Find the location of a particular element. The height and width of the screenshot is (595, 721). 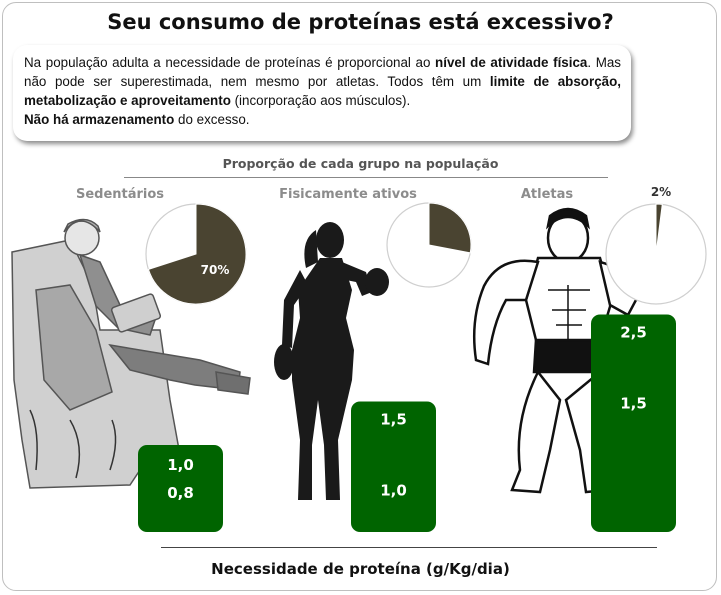

bar-label-max: 1,0 is located at coordinates (180, 465).